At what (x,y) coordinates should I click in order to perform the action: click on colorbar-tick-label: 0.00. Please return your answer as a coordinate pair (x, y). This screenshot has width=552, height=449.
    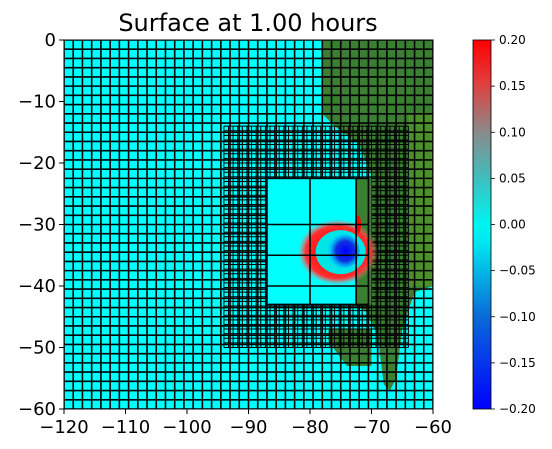
    Looking at the image, I should click on (512, 225).